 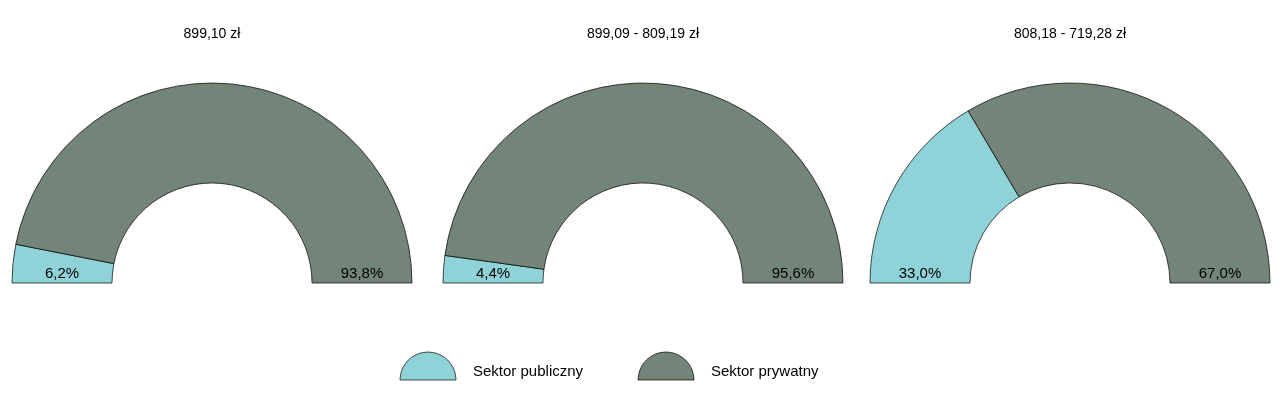 I want to click on chart-title: 808,18 - 719,28 zł, so click(x=1070, y=33).